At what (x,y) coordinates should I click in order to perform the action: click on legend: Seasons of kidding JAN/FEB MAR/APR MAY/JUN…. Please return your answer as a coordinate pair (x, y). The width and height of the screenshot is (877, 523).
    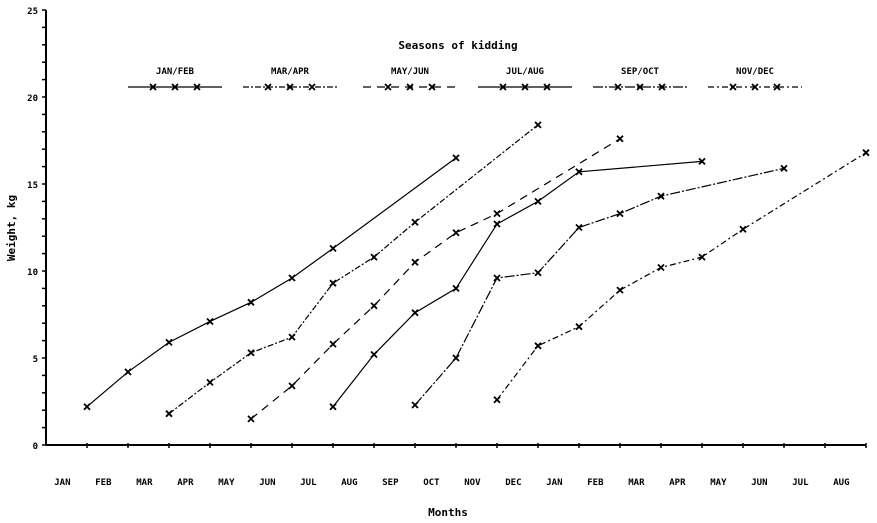
    Looking at the image, I should click on (465, 65).